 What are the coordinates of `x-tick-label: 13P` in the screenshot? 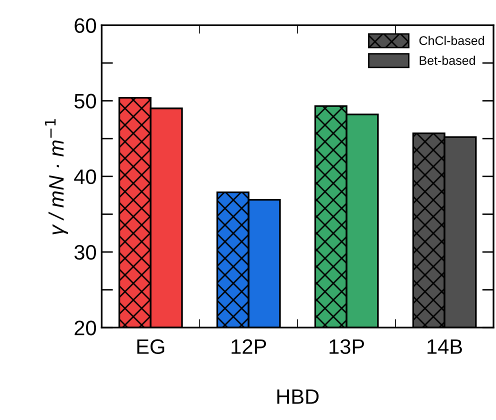 It's located at (347, 346).